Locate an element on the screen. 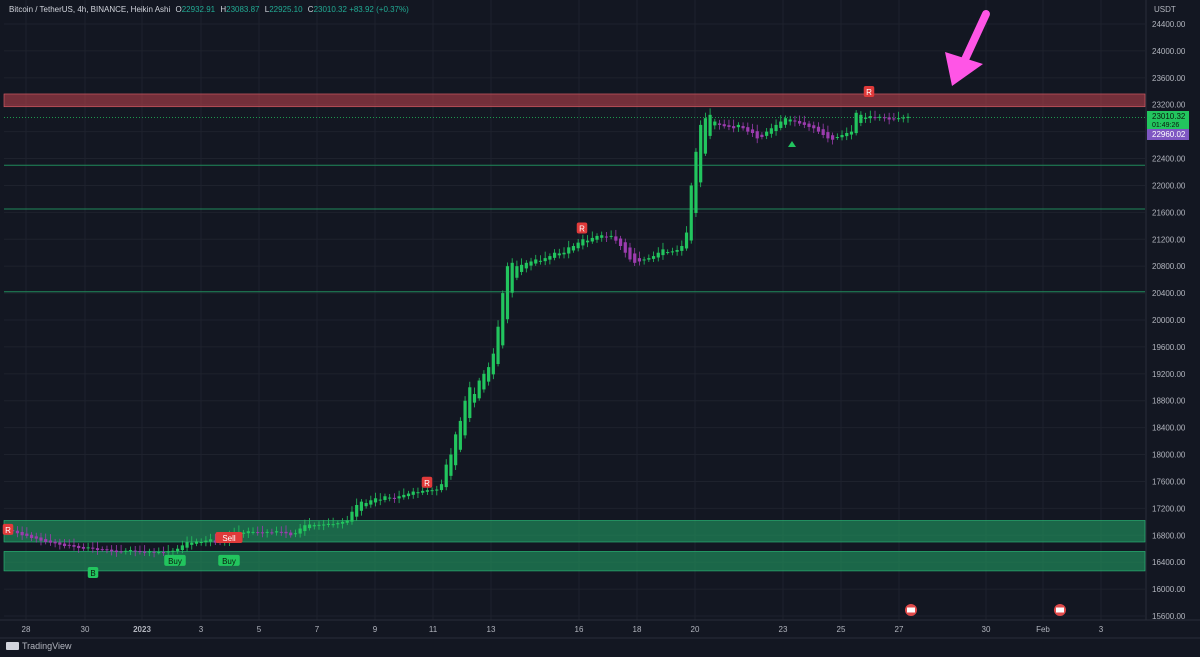 This screenshot has height=657, width=1200. time-tick-label: 11 is located at coordinates (433, 629).